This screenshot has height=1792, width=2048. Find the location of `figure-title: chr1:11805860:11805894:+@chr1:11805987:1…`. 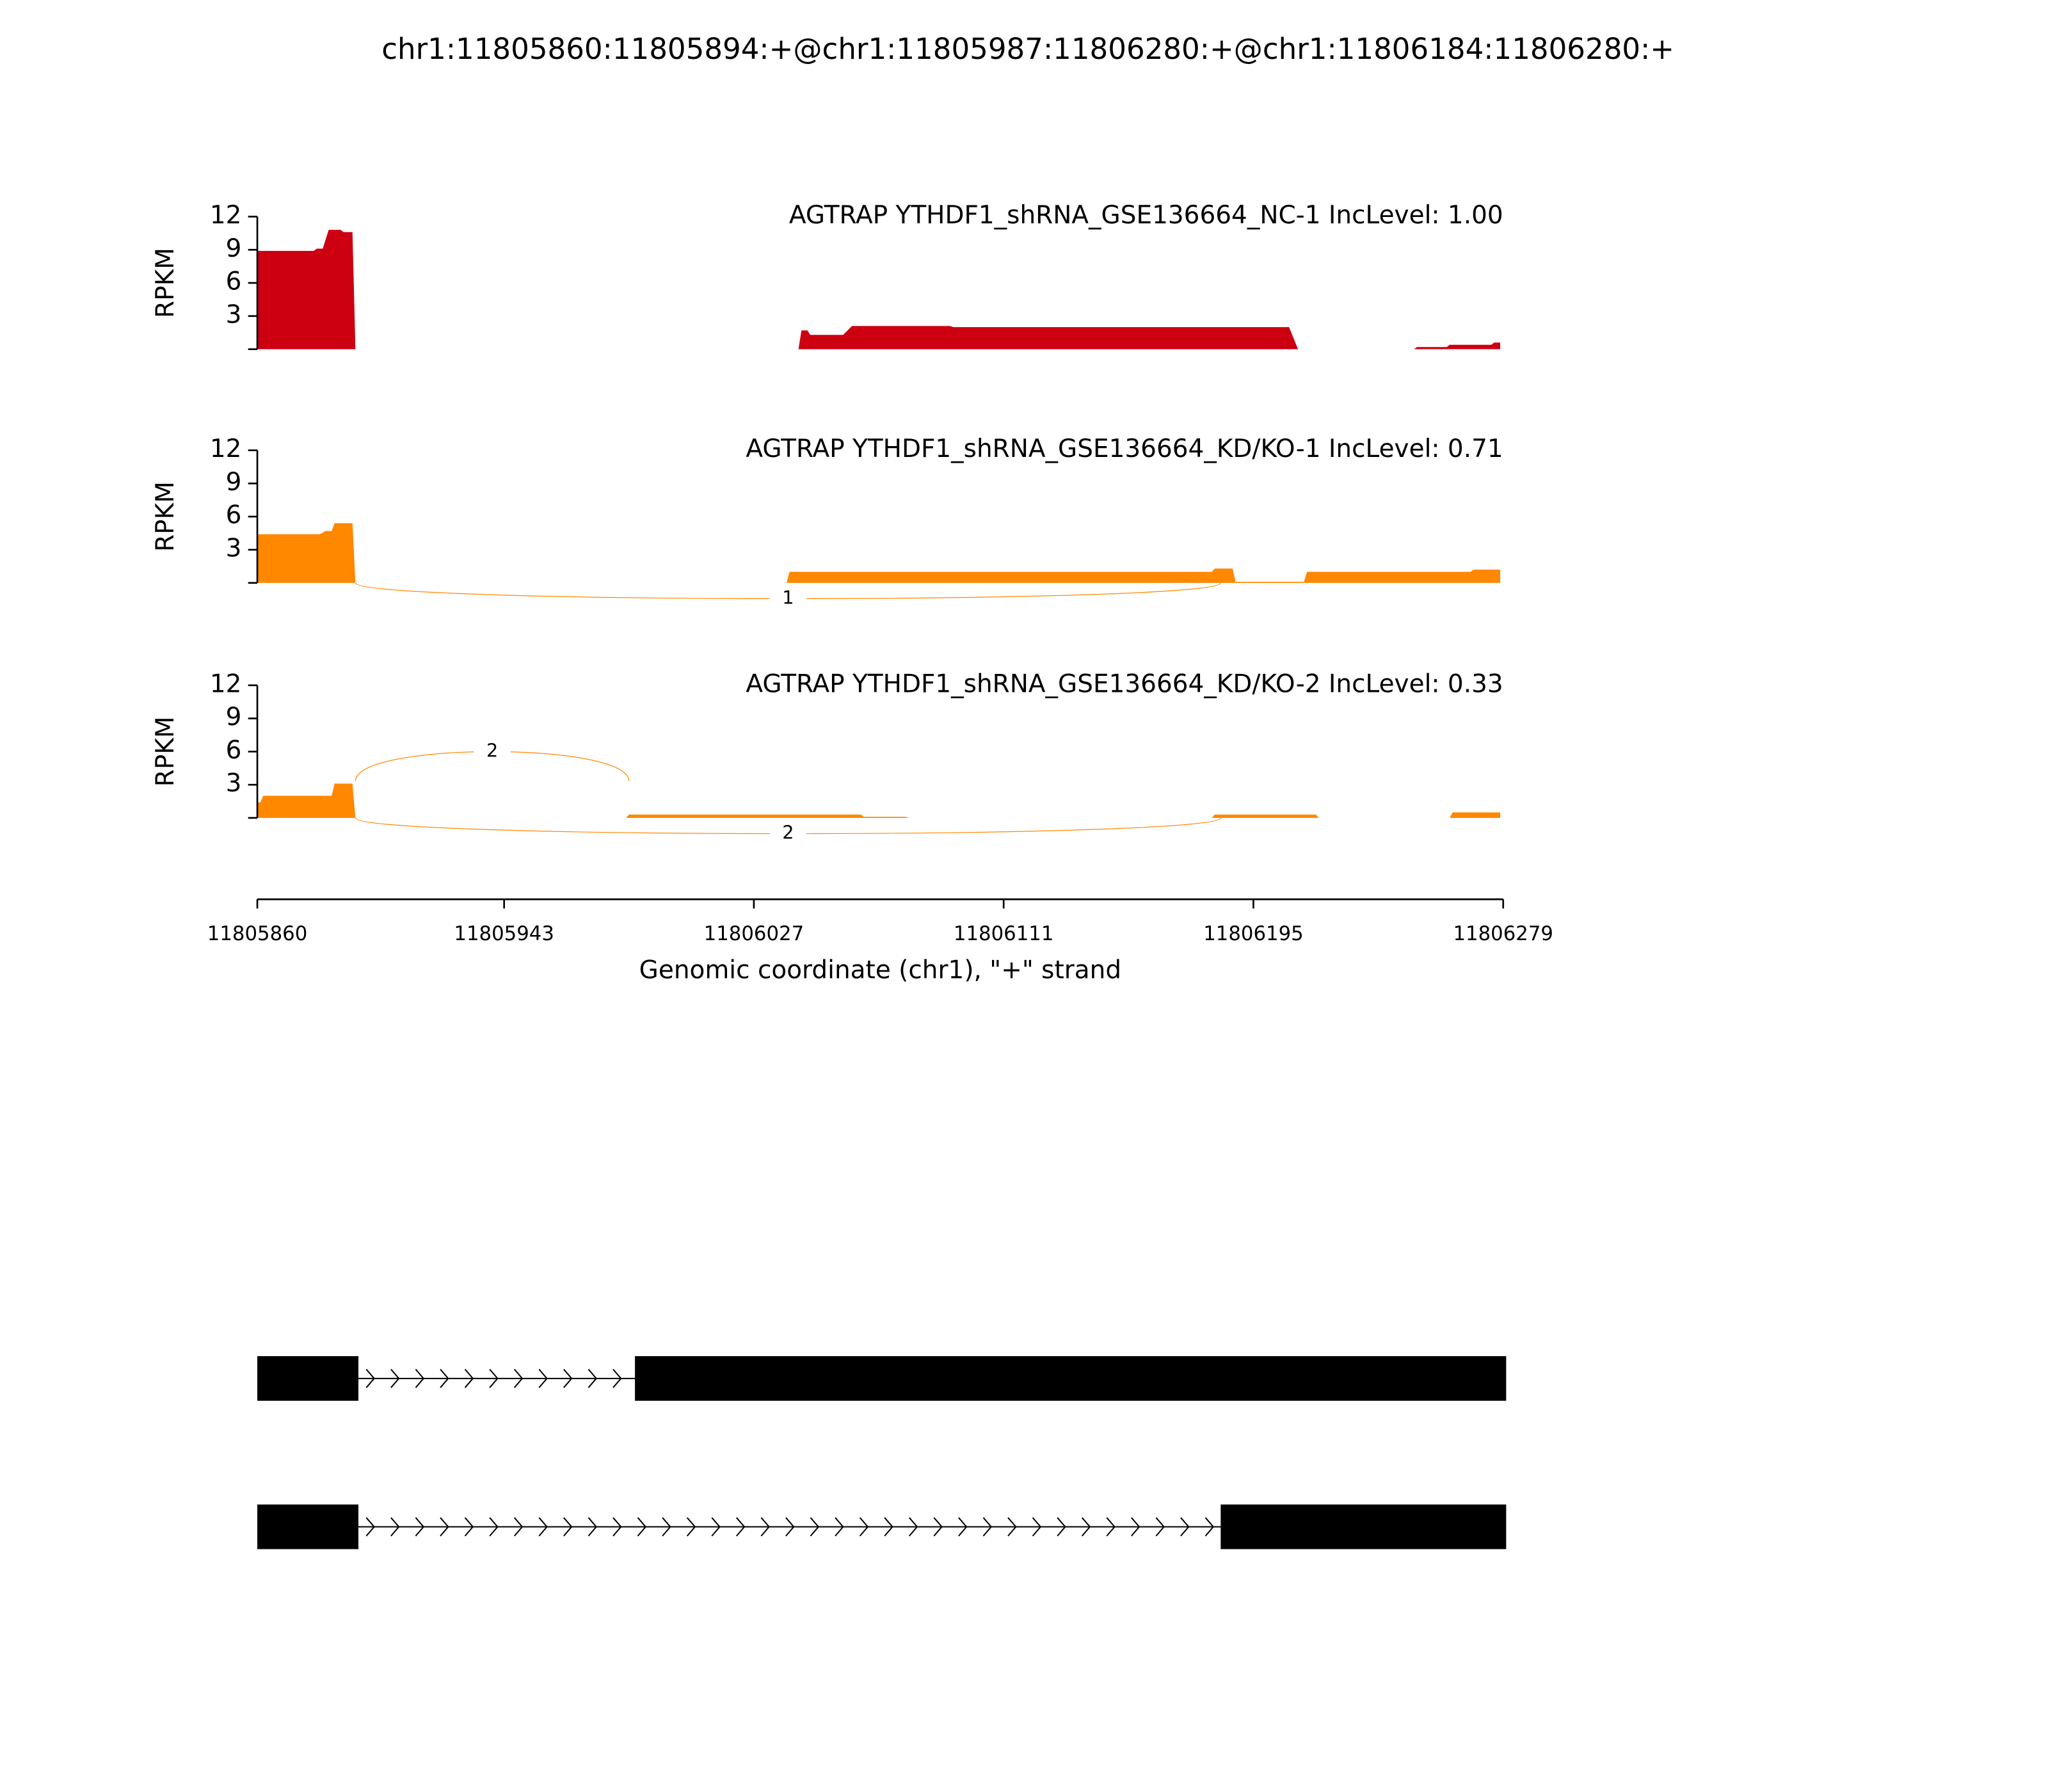

figure-title: chr1:11805860:11805894:+@chr1:11805987:1… is located at coordinates (1027, 49).